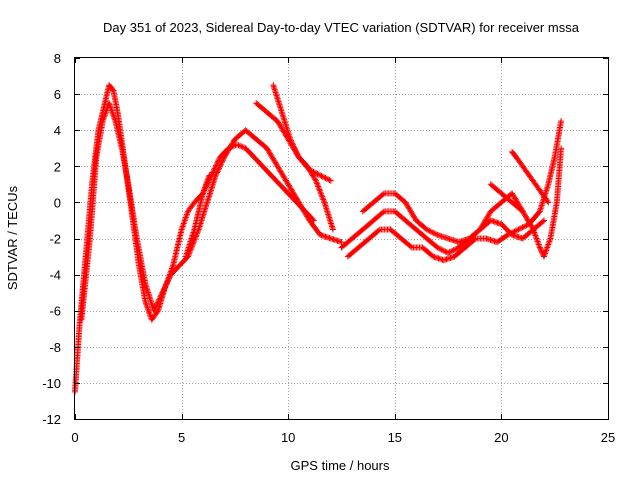 This screenshot has height=480, width=640. Describe the element at coordinates (51, 383) in the screenshot. I see `y-tick-label: -10` at that location.